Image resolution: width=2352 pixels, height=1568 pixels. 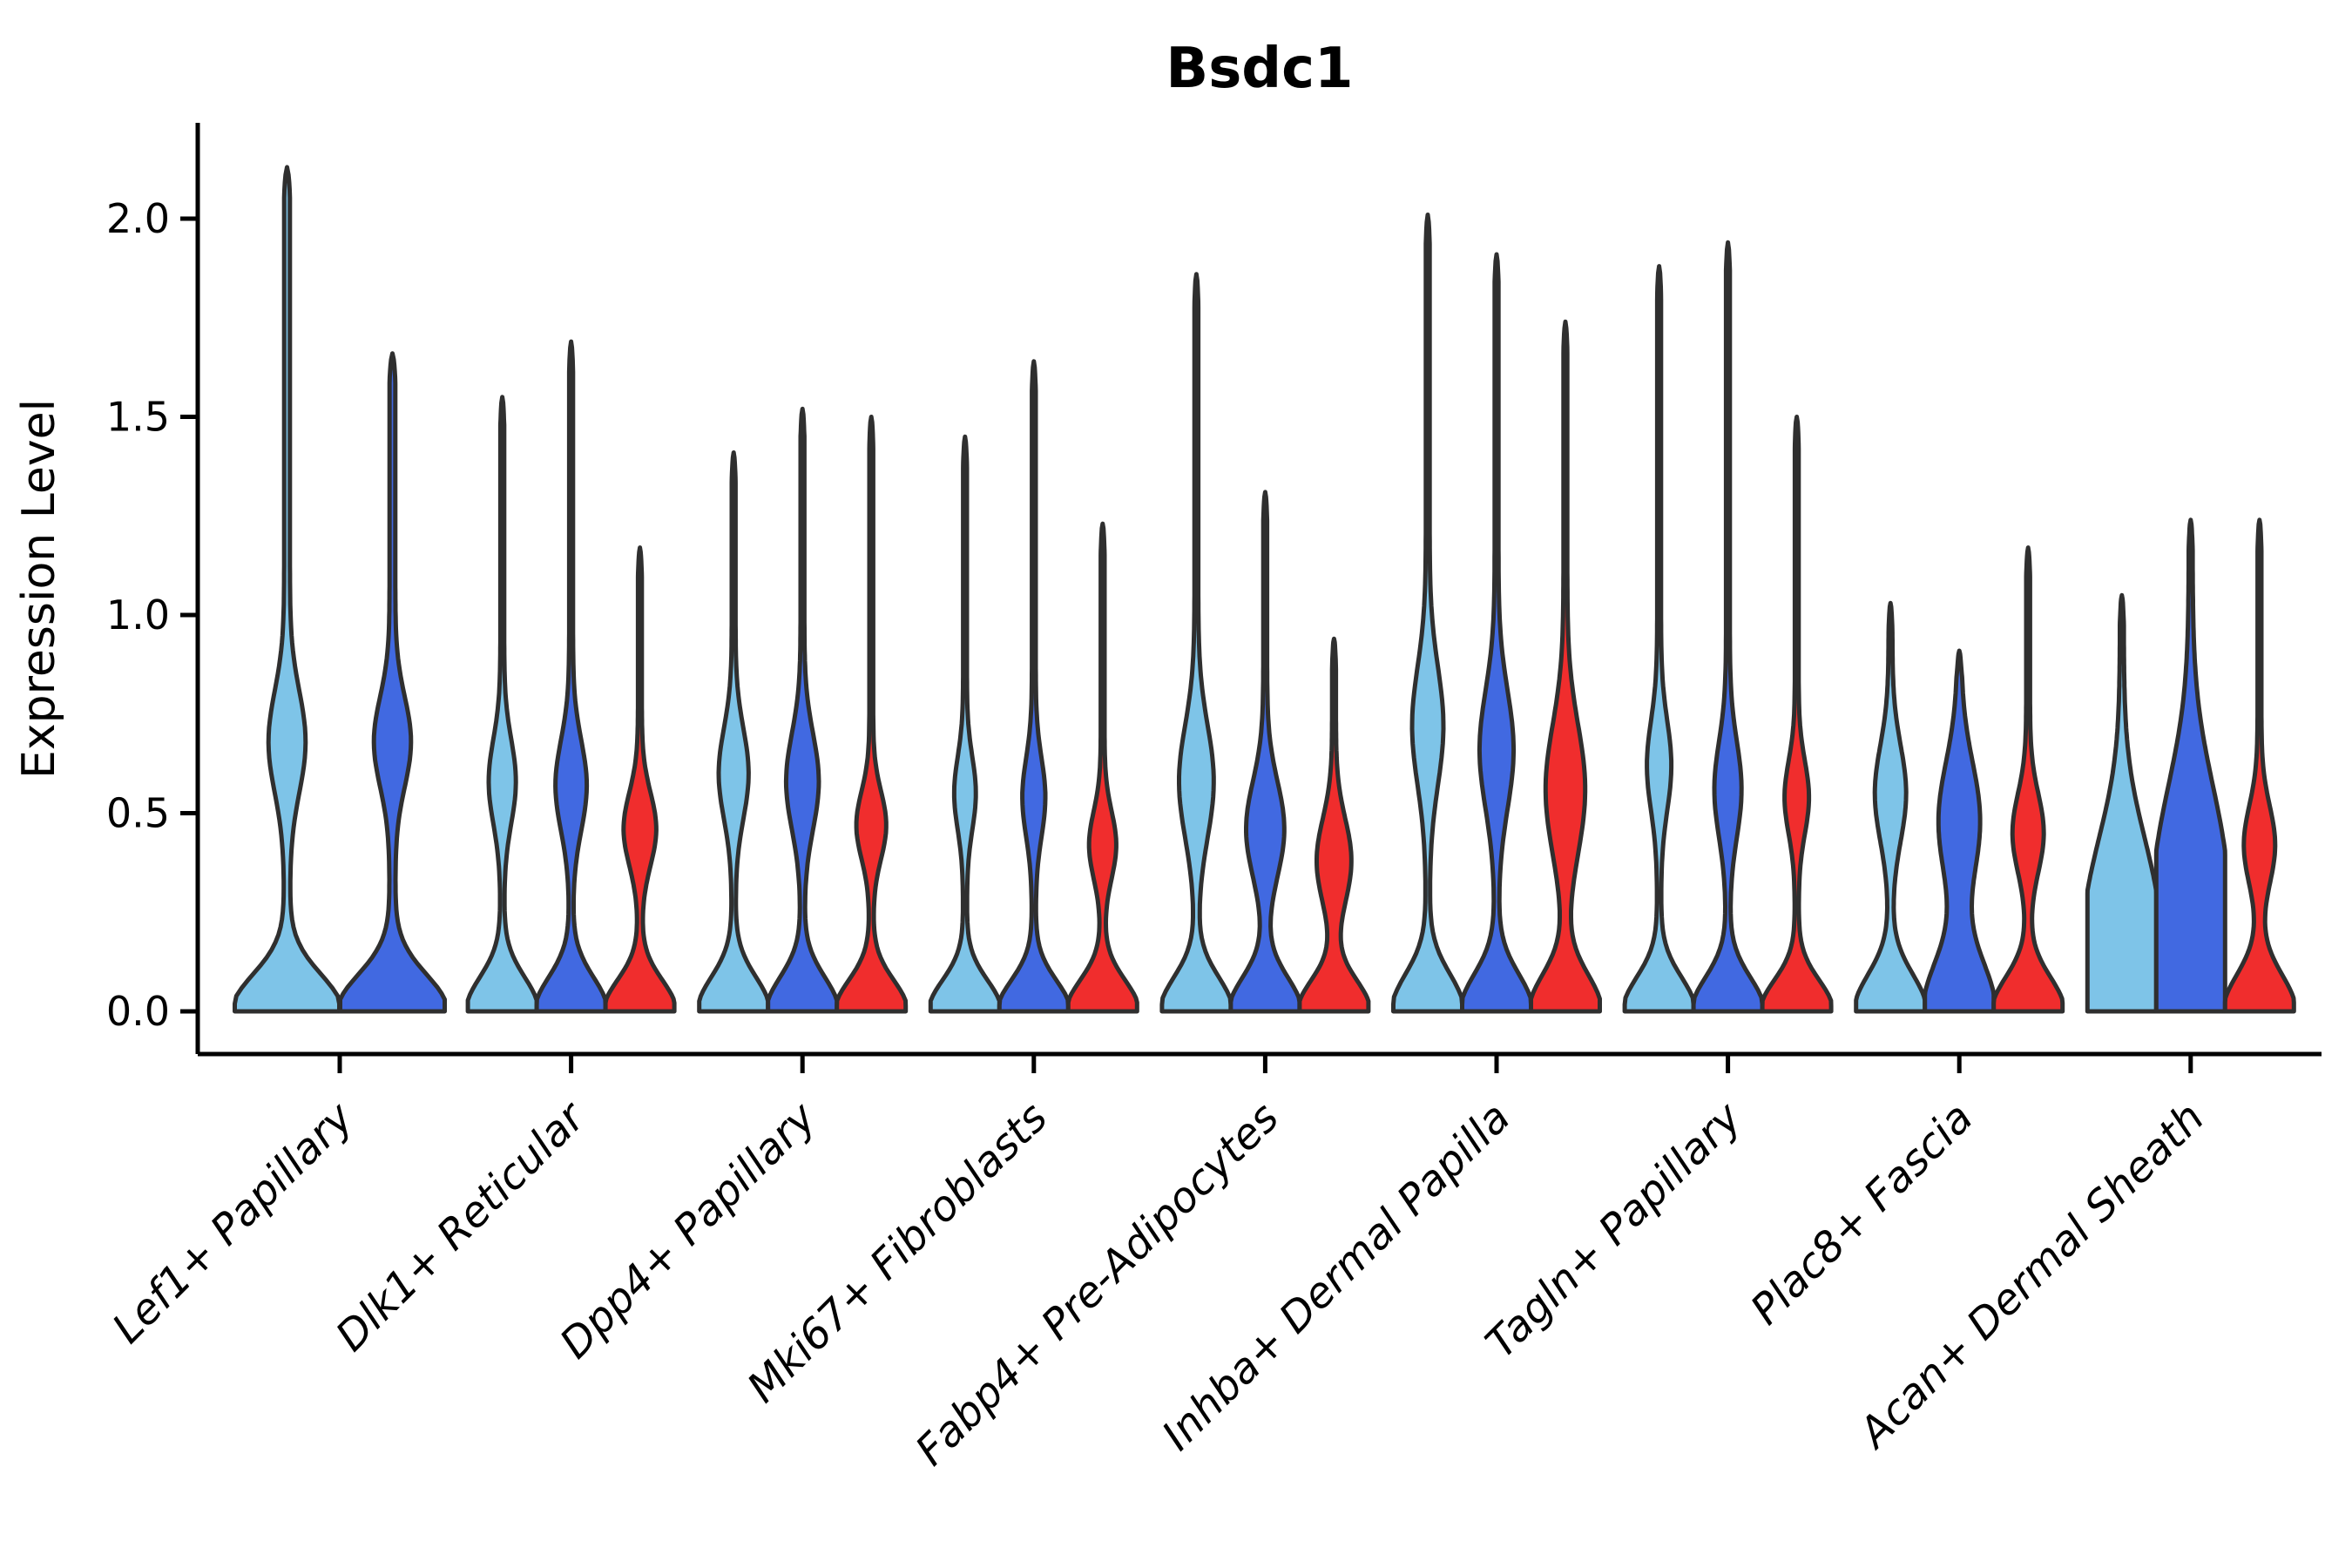 What do you see at coordinates (1334, 825) in the screenshot?
I see `violin-4-split2` at bounding box center [1334, 825].